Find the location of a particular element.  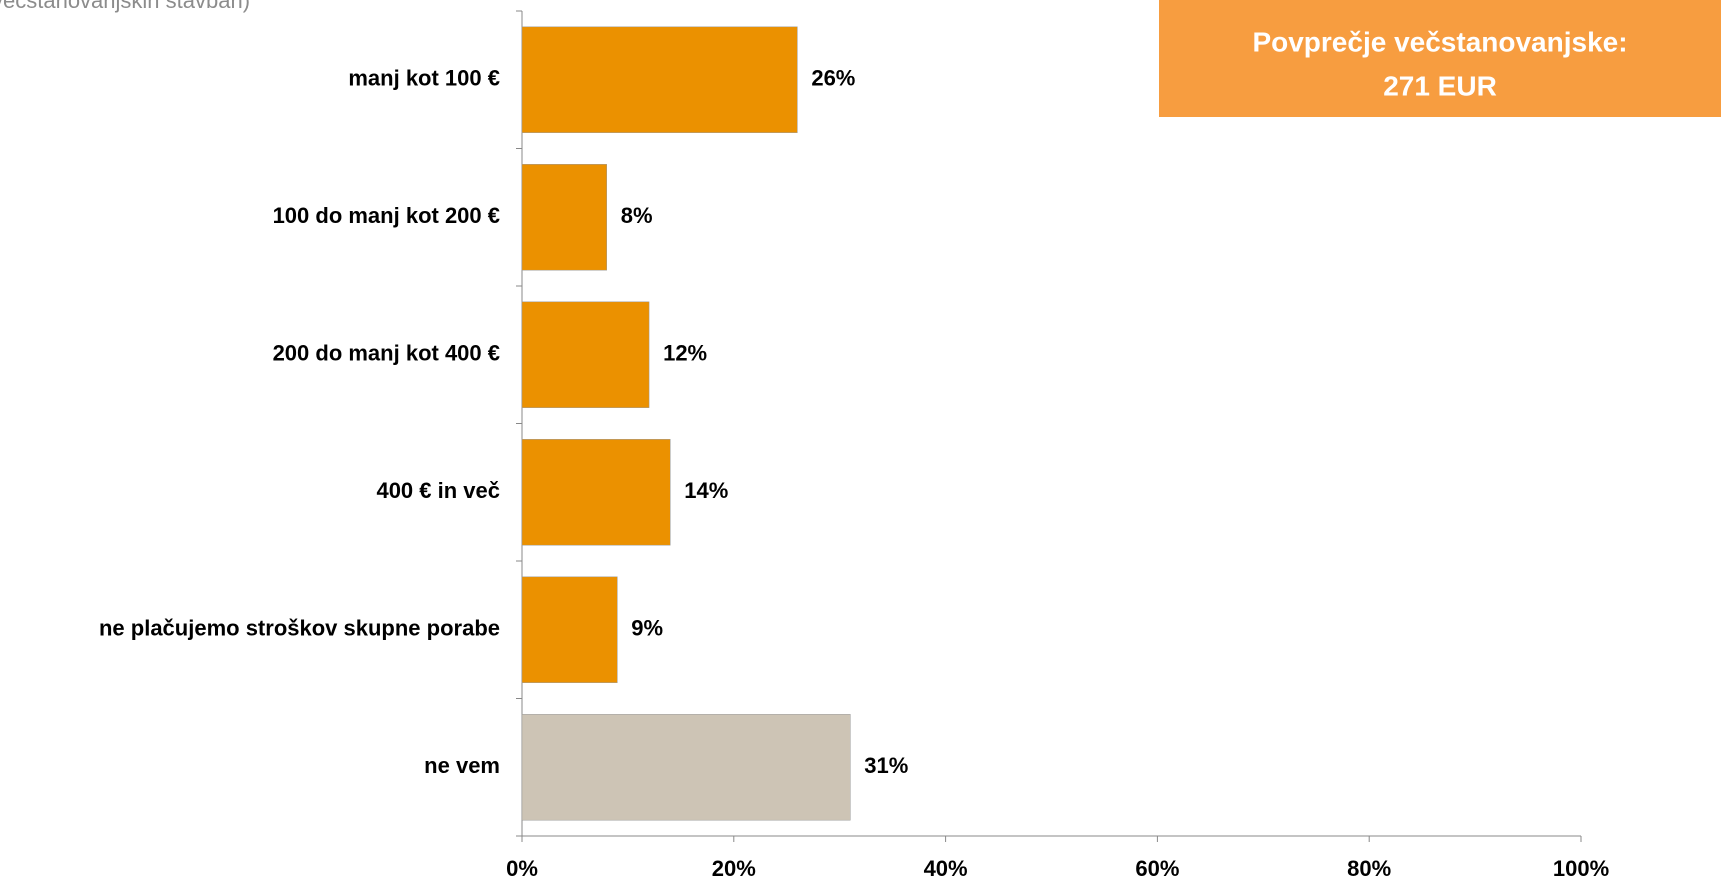

annotation-box is located at coordinates (1440, 58).